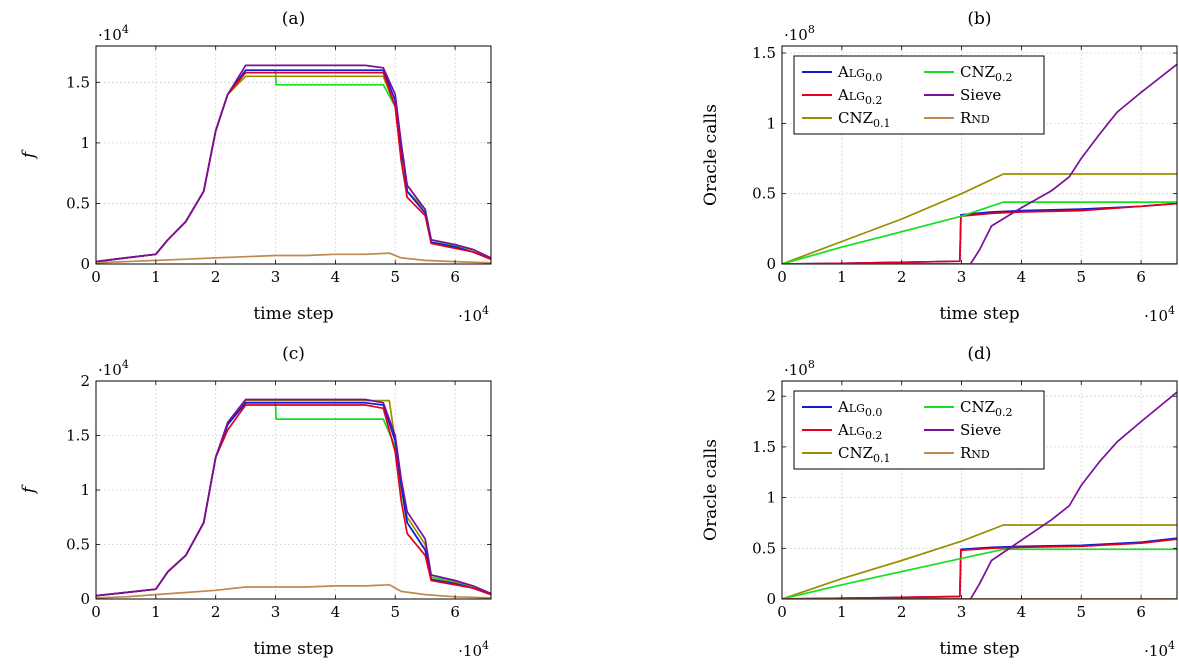  I want to click on panel-title: (a), so click(293, 19).